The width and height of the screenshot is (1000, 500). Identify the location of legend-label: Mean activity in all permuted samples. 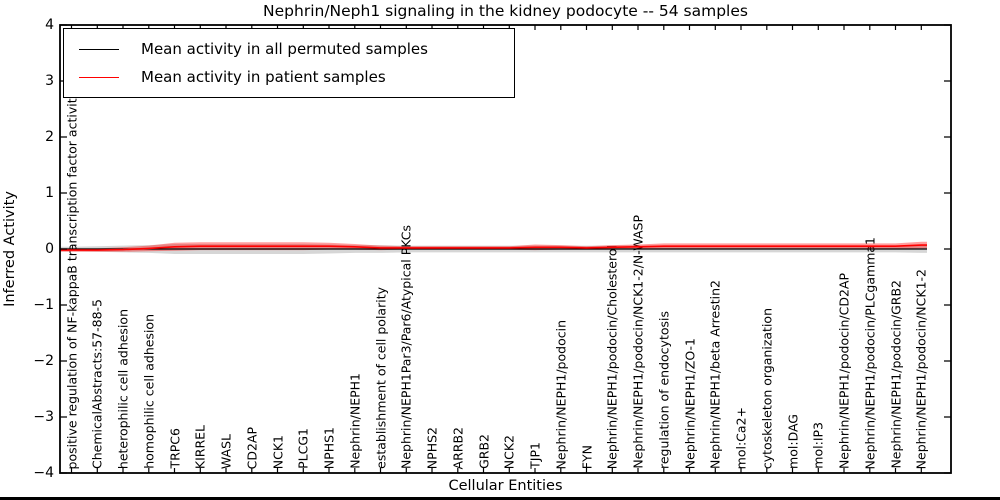
(284, 49).